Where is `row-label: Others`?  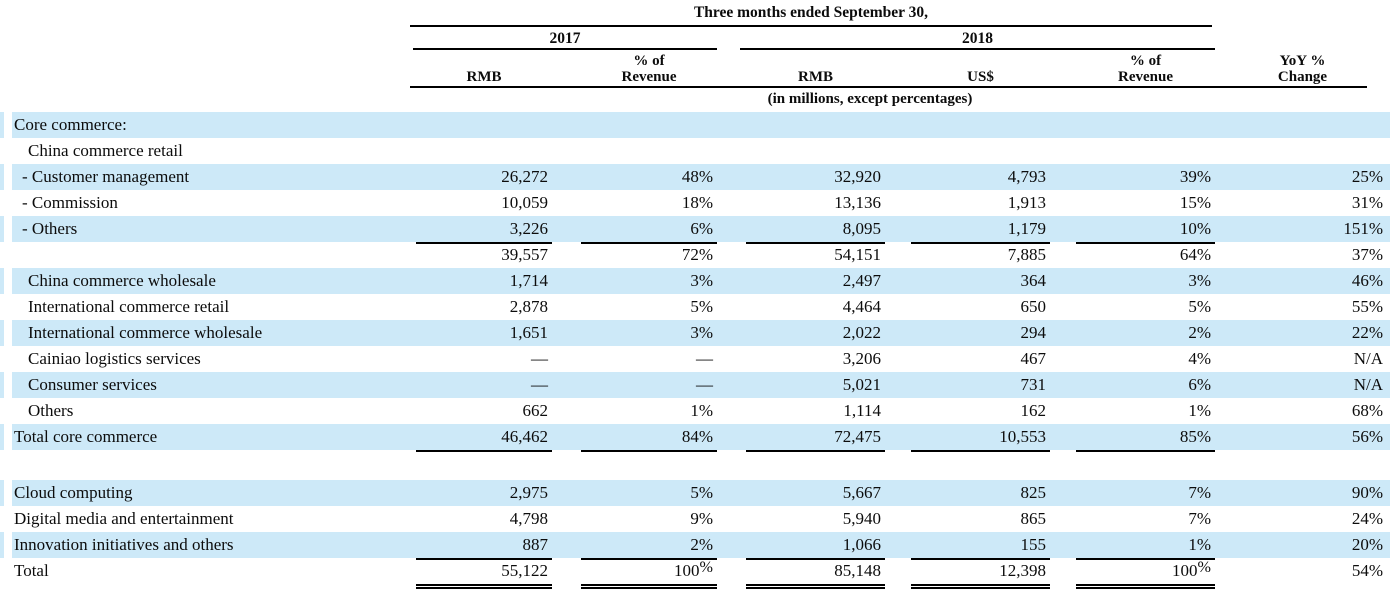
row-label: Others is located at coordinates (51, 410).